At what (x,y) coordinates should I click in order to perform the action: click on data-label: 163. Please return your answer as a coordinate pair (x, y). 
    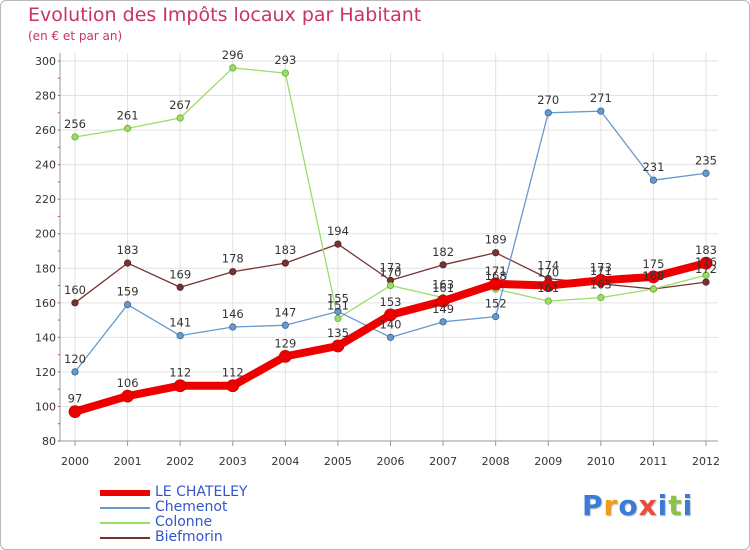
    Looking at the image, I should click on (443, 285).